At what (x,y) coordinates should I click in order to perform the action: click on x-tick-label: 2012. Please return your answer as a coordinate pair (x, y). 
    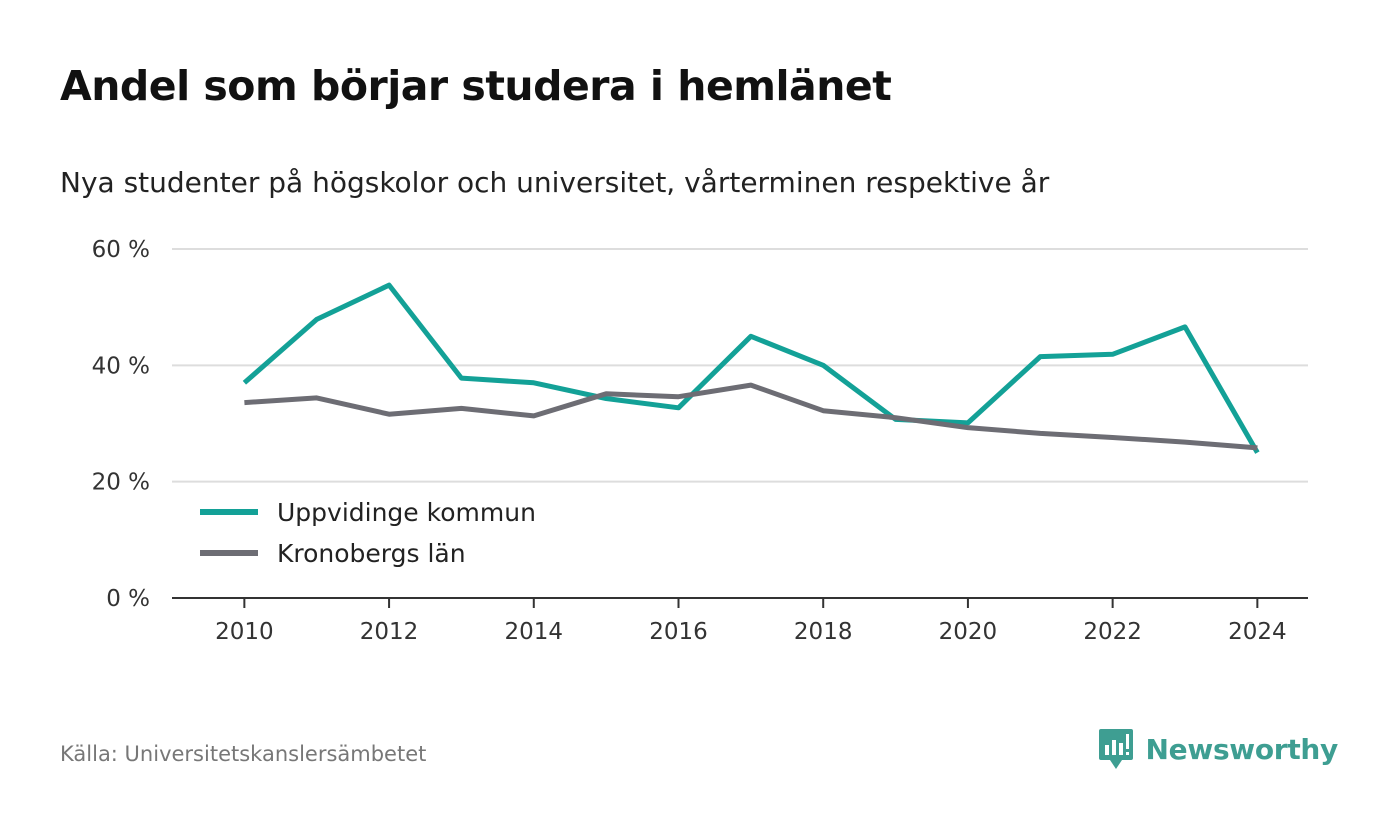
    Looking at the image, I should click on (389, 632).